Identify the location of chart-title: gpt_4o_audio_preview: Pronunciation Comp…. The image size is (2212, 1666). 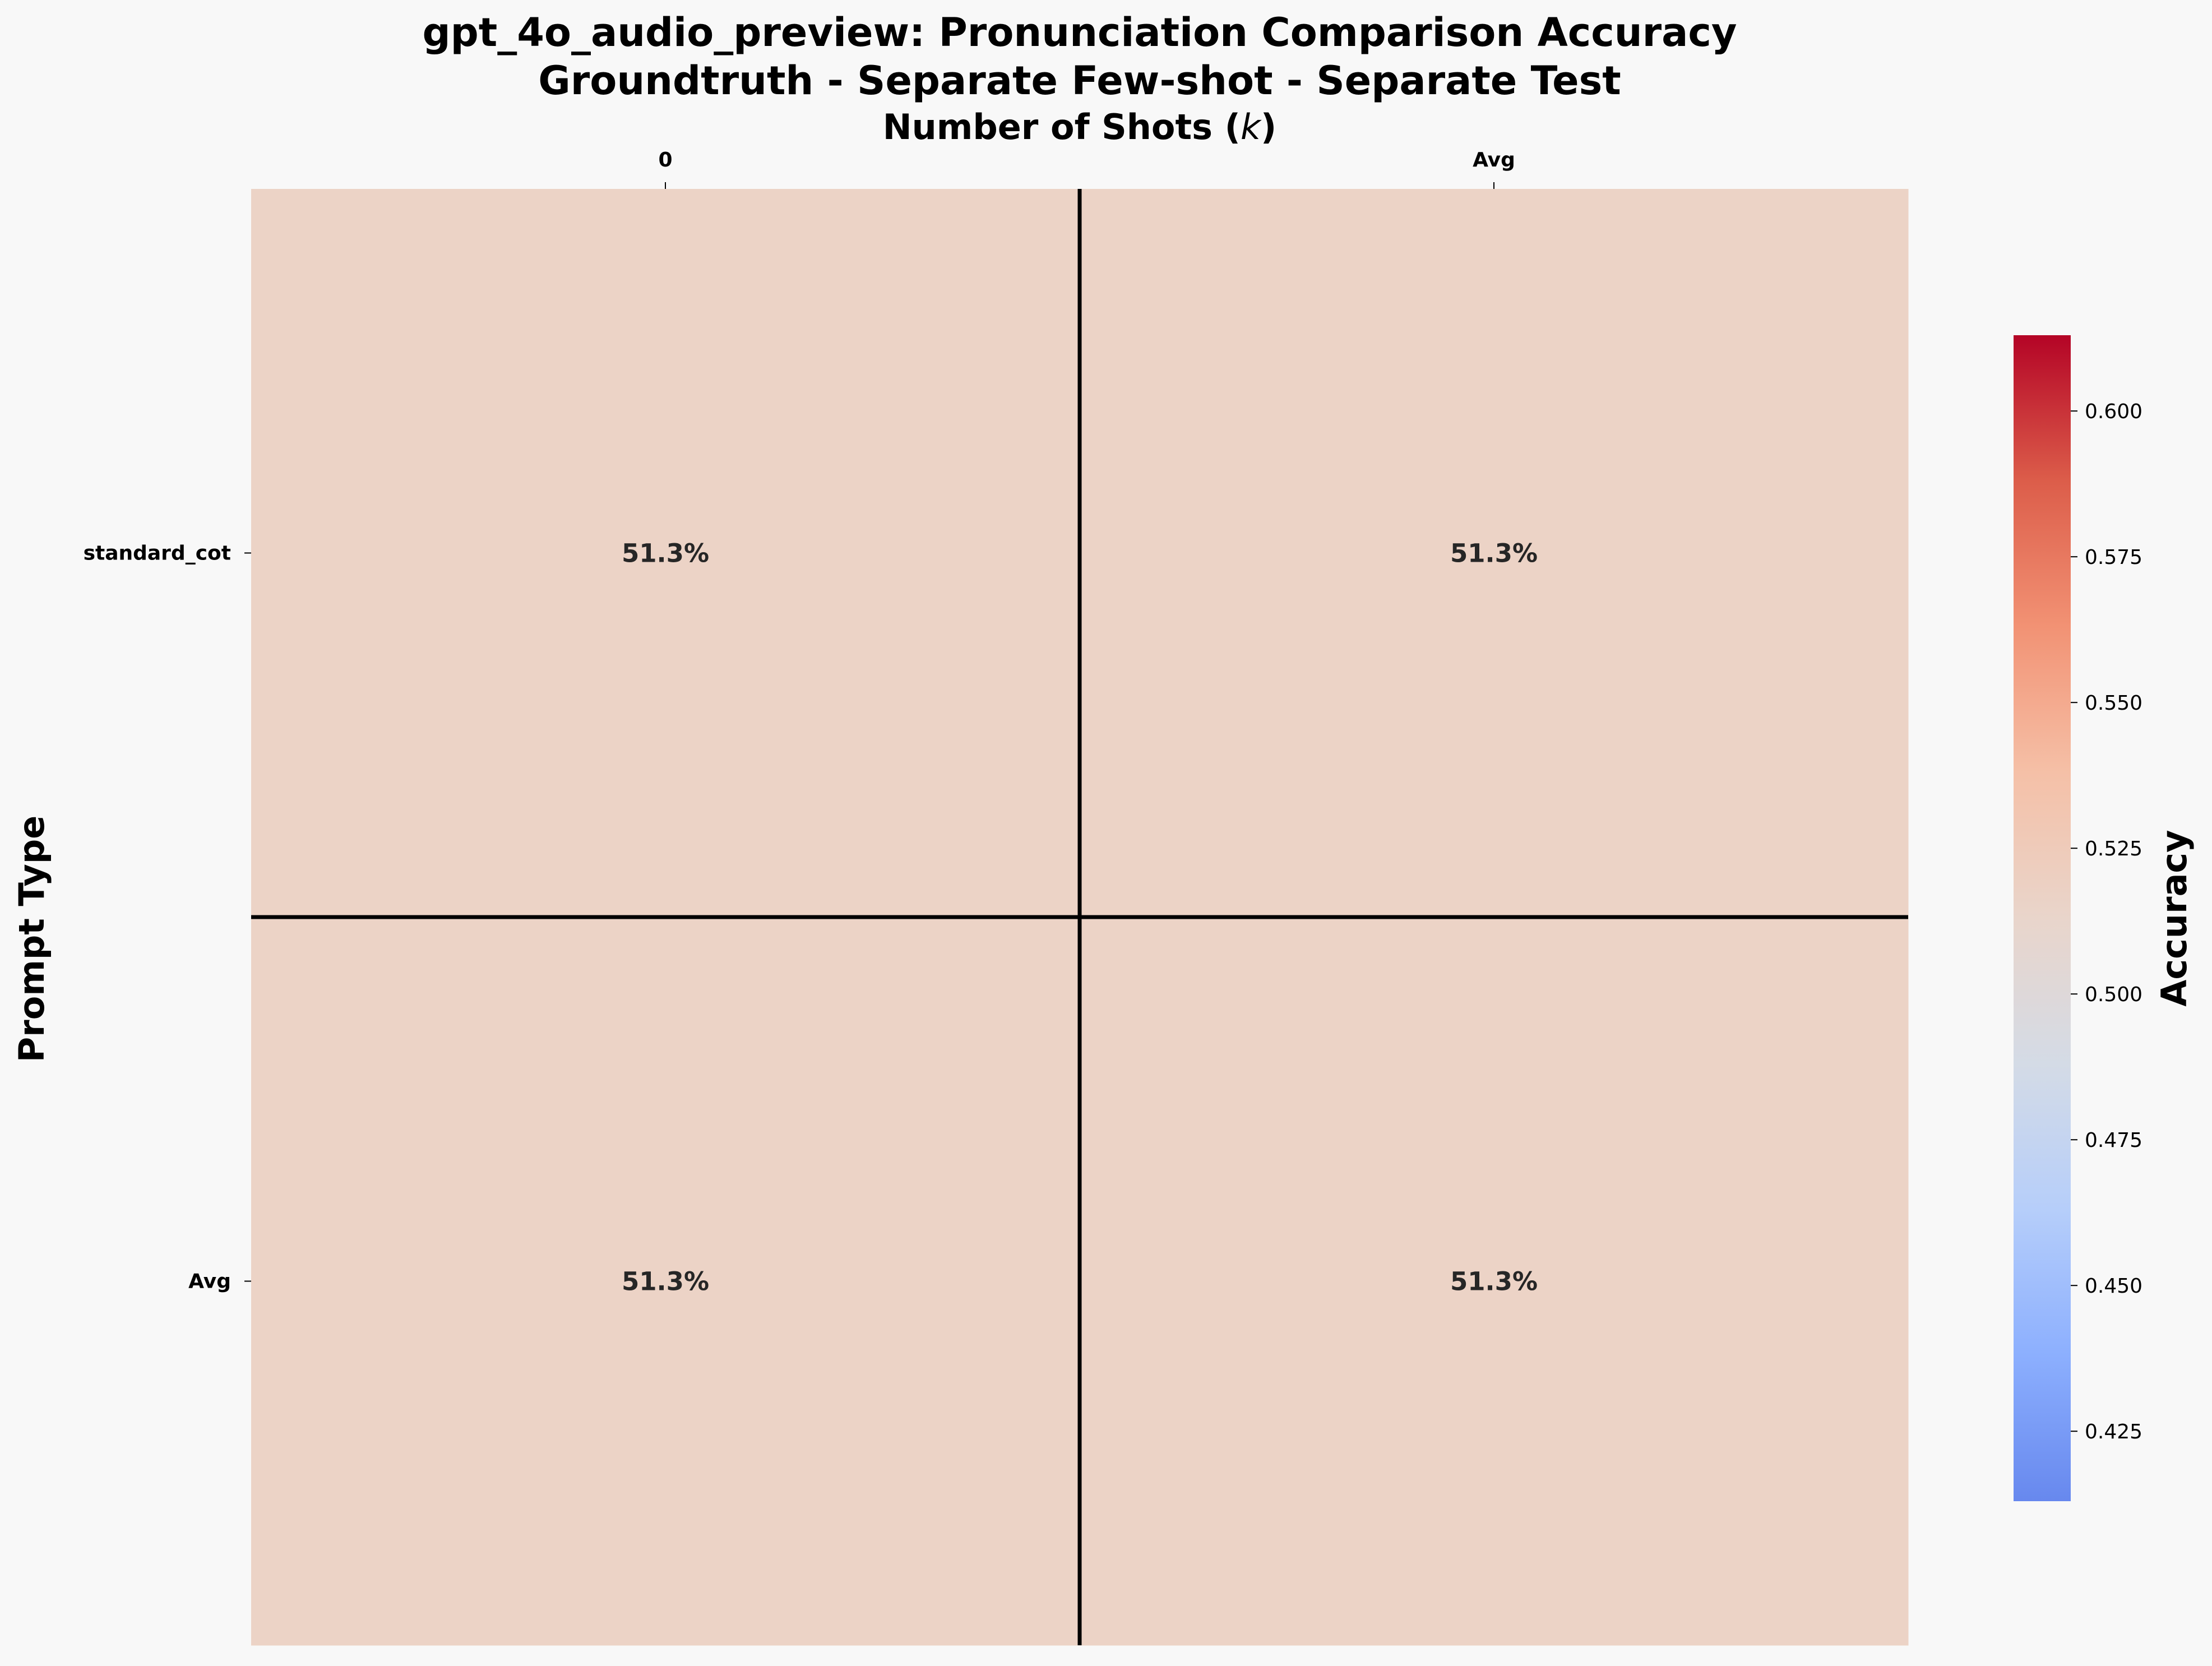
(1080, 57).